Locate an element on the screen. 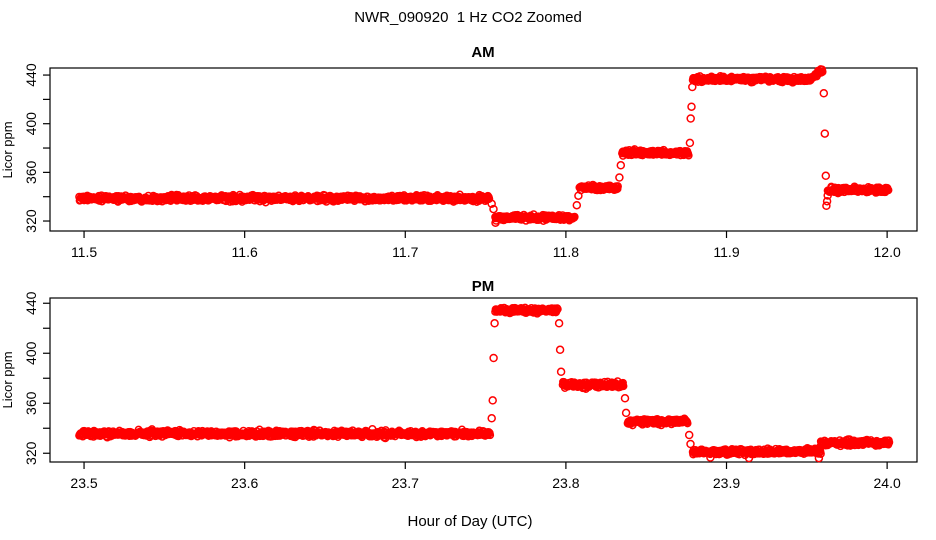  x-tick-label: 23.8 is located at coordinates (565, 483).